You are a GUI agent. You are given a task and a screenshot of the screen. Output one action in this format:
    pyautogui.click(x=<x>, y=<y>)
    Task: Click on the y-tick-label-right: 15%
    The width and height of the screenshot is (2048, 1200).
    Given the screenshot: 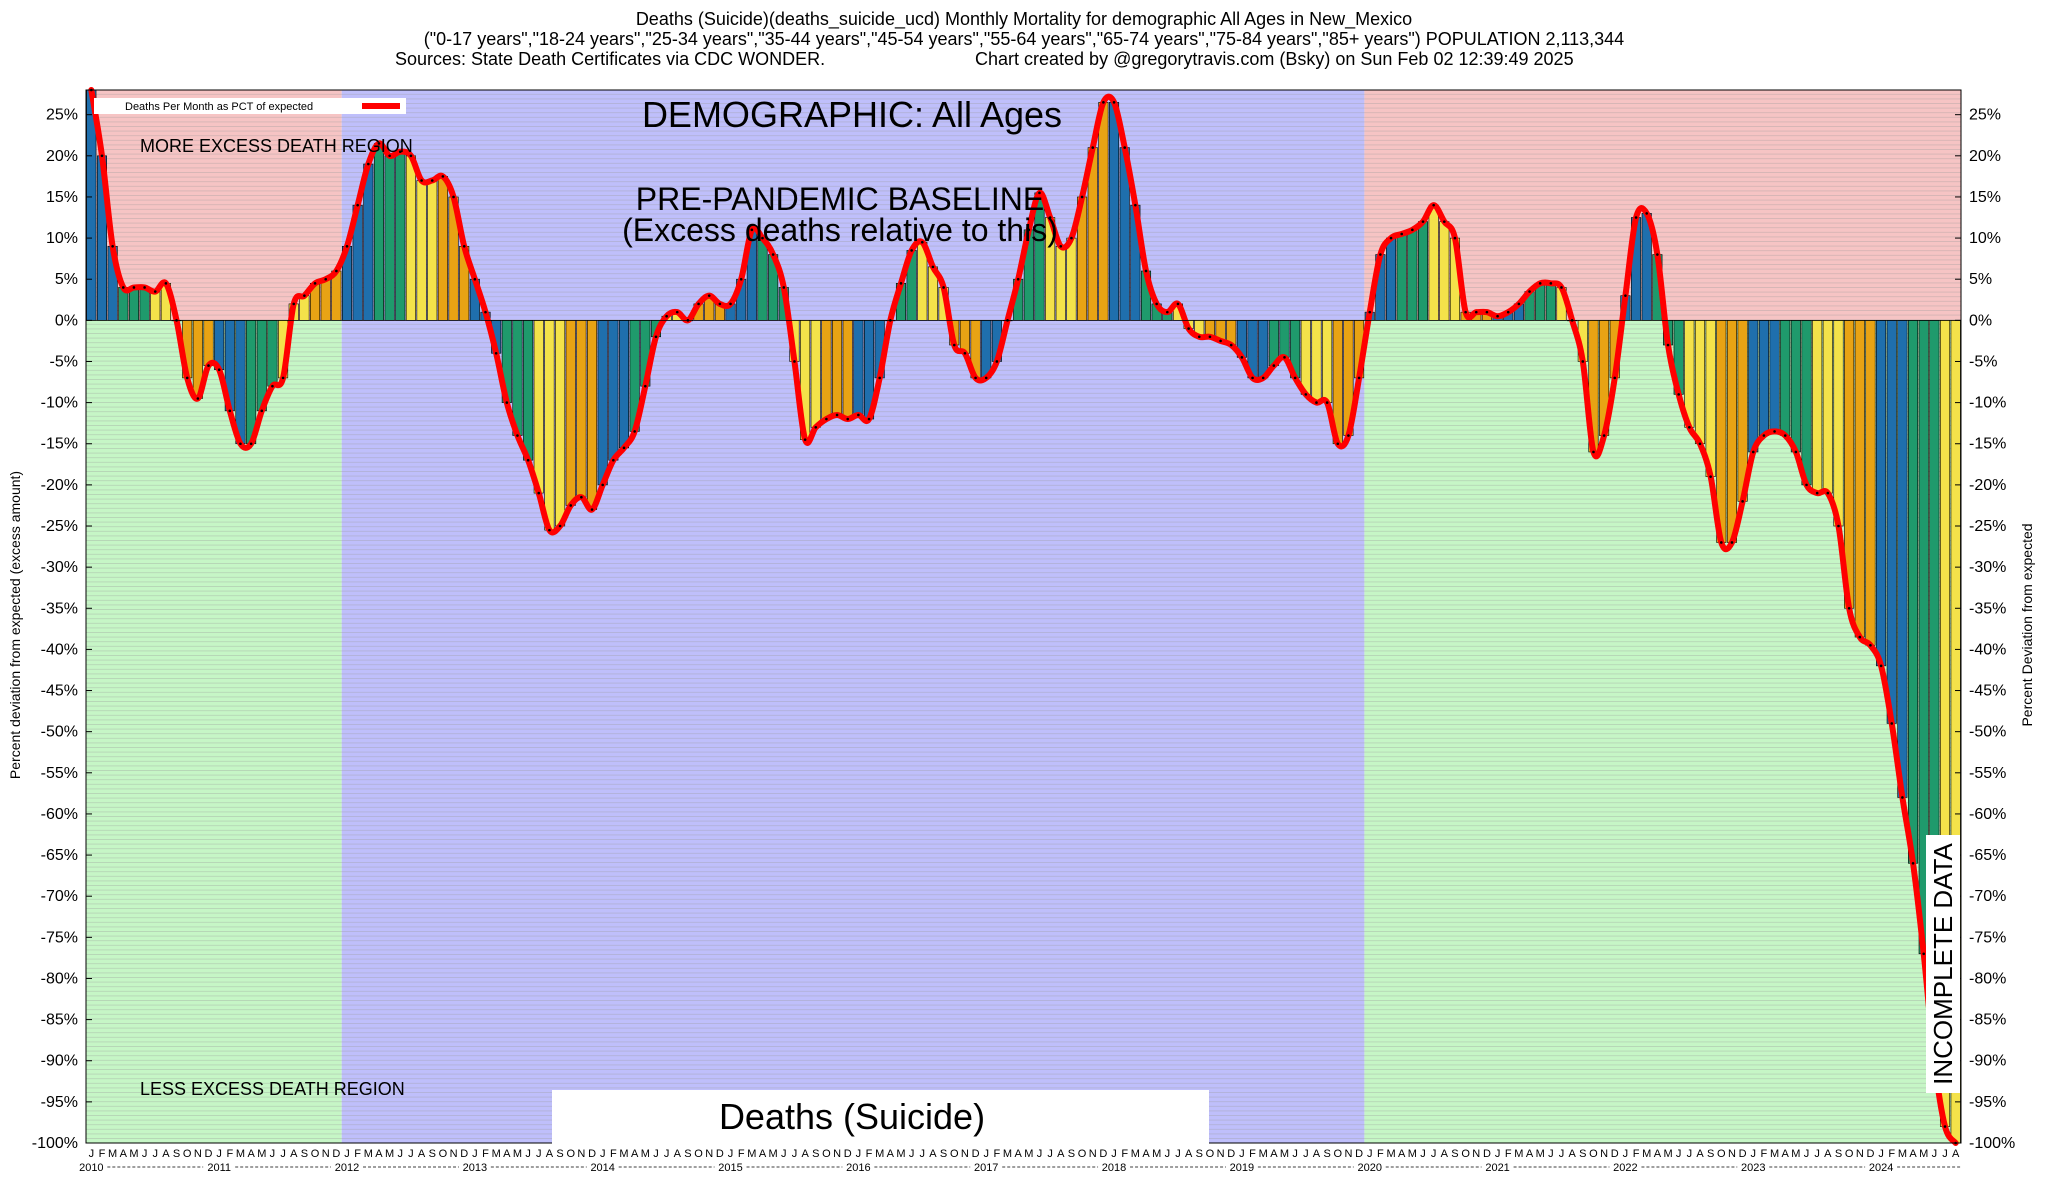 What is the action you would take?
    pyautogui.click(x=1985, y=197)
    